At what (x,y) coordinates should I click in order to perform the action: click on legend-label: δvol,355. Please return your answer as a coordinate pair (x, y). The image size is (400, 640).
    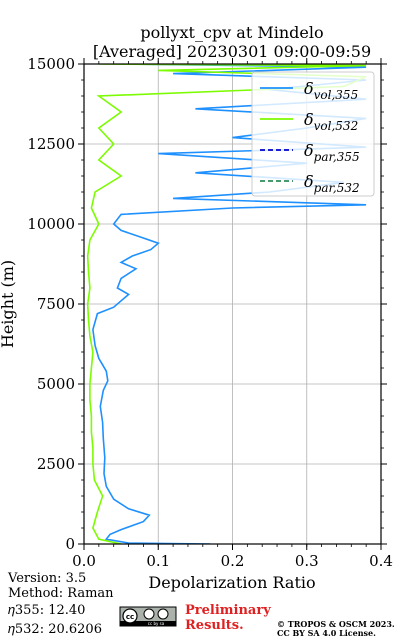
    Looking at the image, I should click on (331, 90).